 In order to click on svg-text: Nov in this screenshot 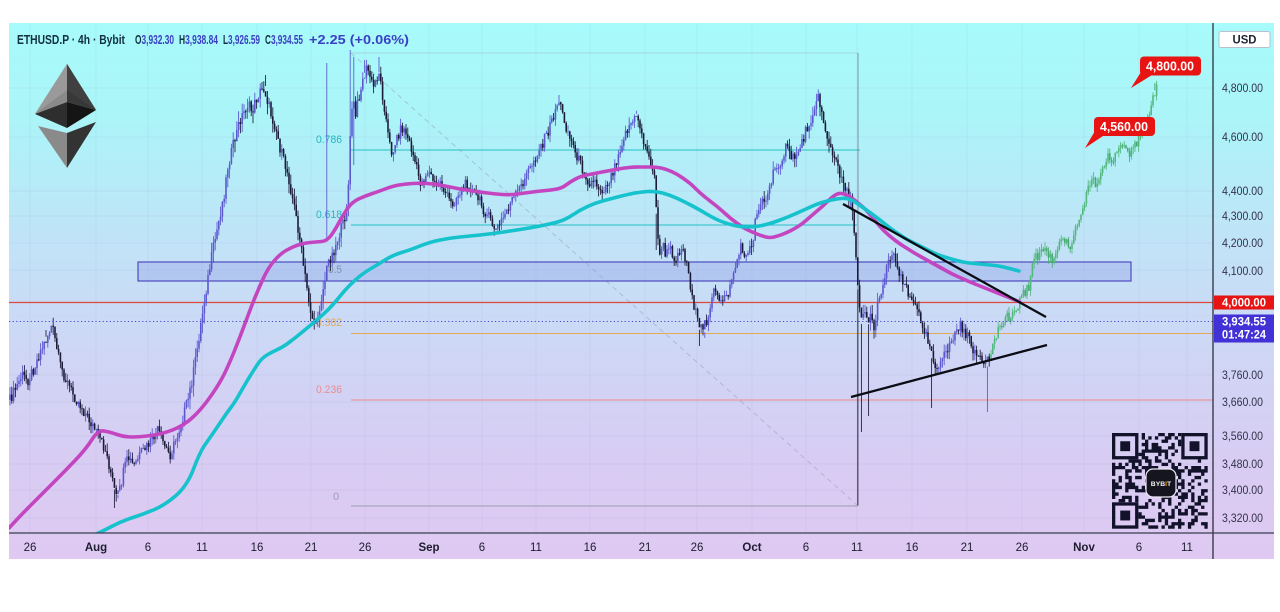, I will do `click(1084, 548)`.